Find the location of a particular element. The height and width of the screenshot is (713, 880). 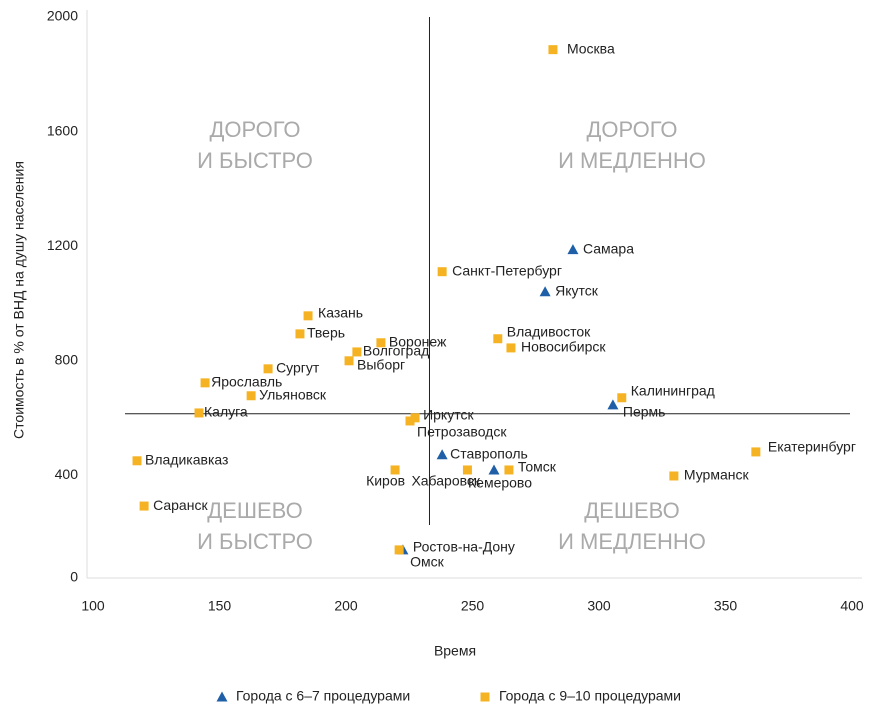

y-tick-label: 0 is located at coordinates (74, 577).